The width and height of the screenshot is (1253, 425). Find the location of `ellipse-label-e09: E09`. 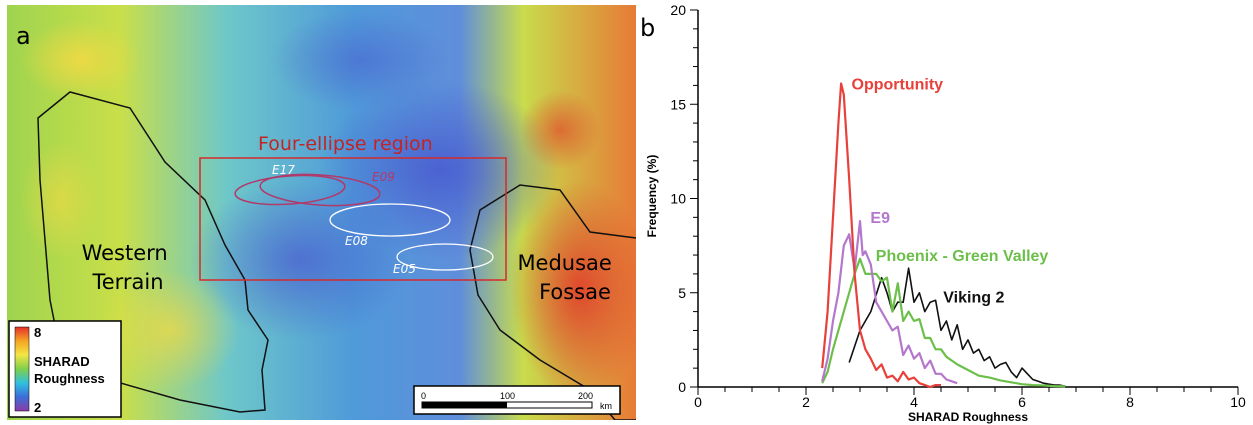

ellipse-label-e09: E09 is located at coordinates (383, 177).